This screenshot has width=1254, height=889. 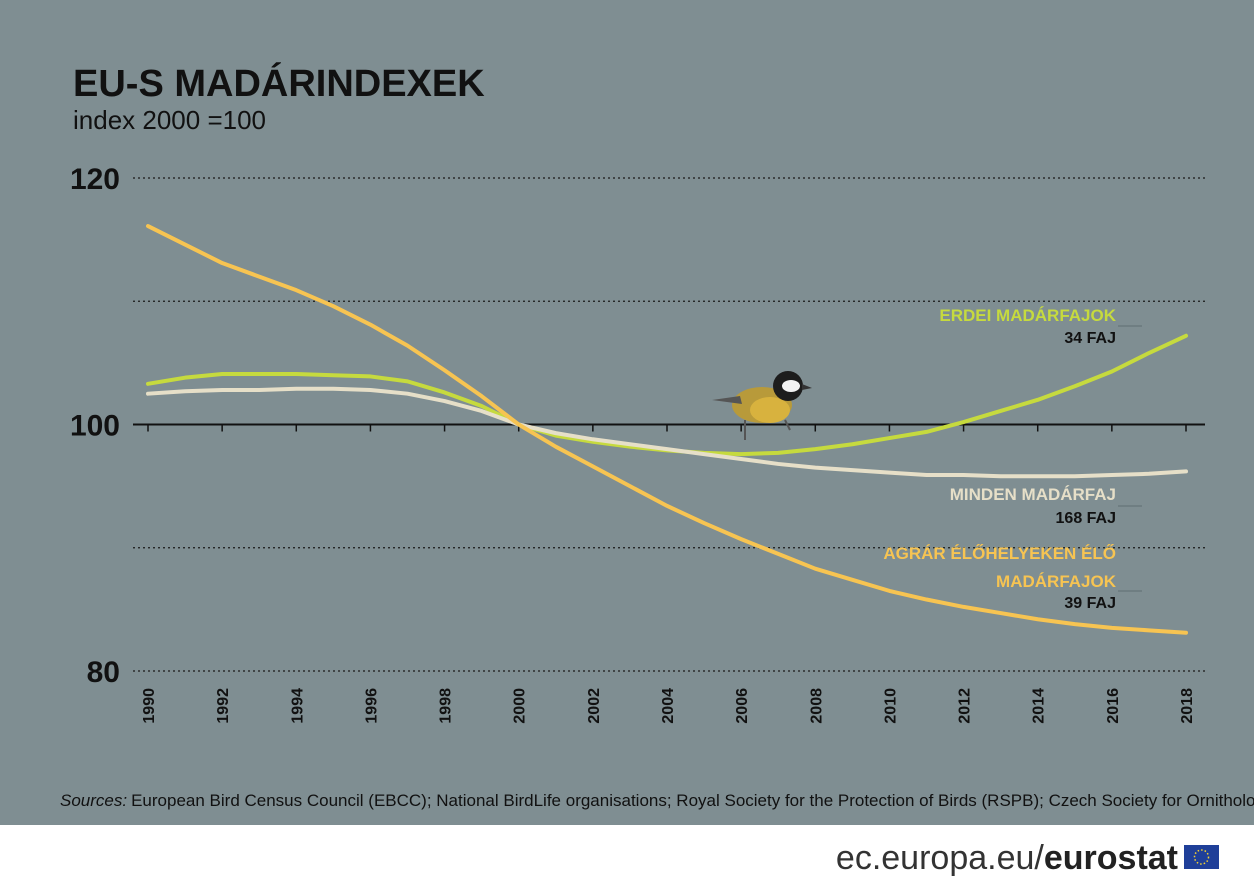 I want to click on brand: ec.europa.eu/eurostat, so click(x=1007, y=858).